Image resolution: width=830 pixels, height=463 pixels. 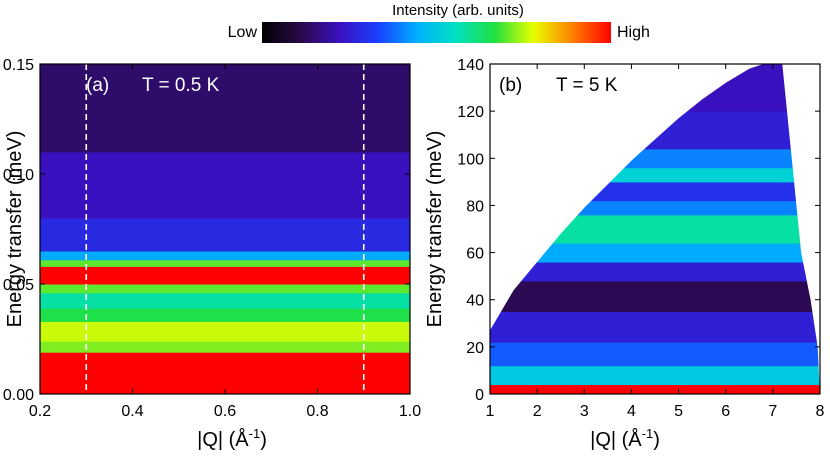 What do you see at coordinates (470, 112) in the screenshot?
I see `panel-b-y-tick-label: 120` at bounding box center [470, 112].